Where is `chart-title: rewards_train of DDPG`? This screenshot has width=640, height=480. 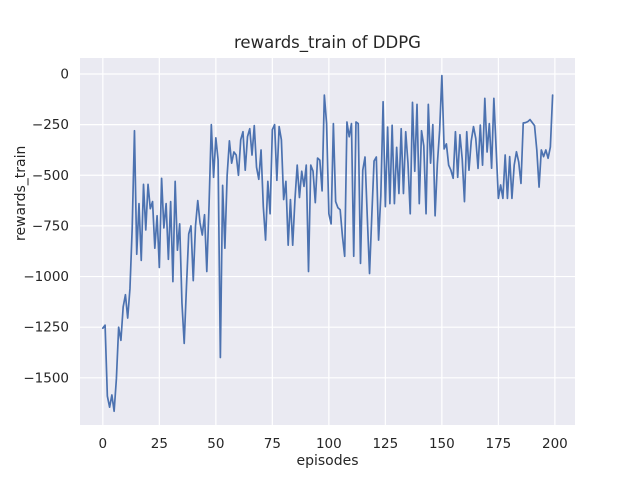 chart-title: rewards_train of DDPG is located at coordinates (327, 42).